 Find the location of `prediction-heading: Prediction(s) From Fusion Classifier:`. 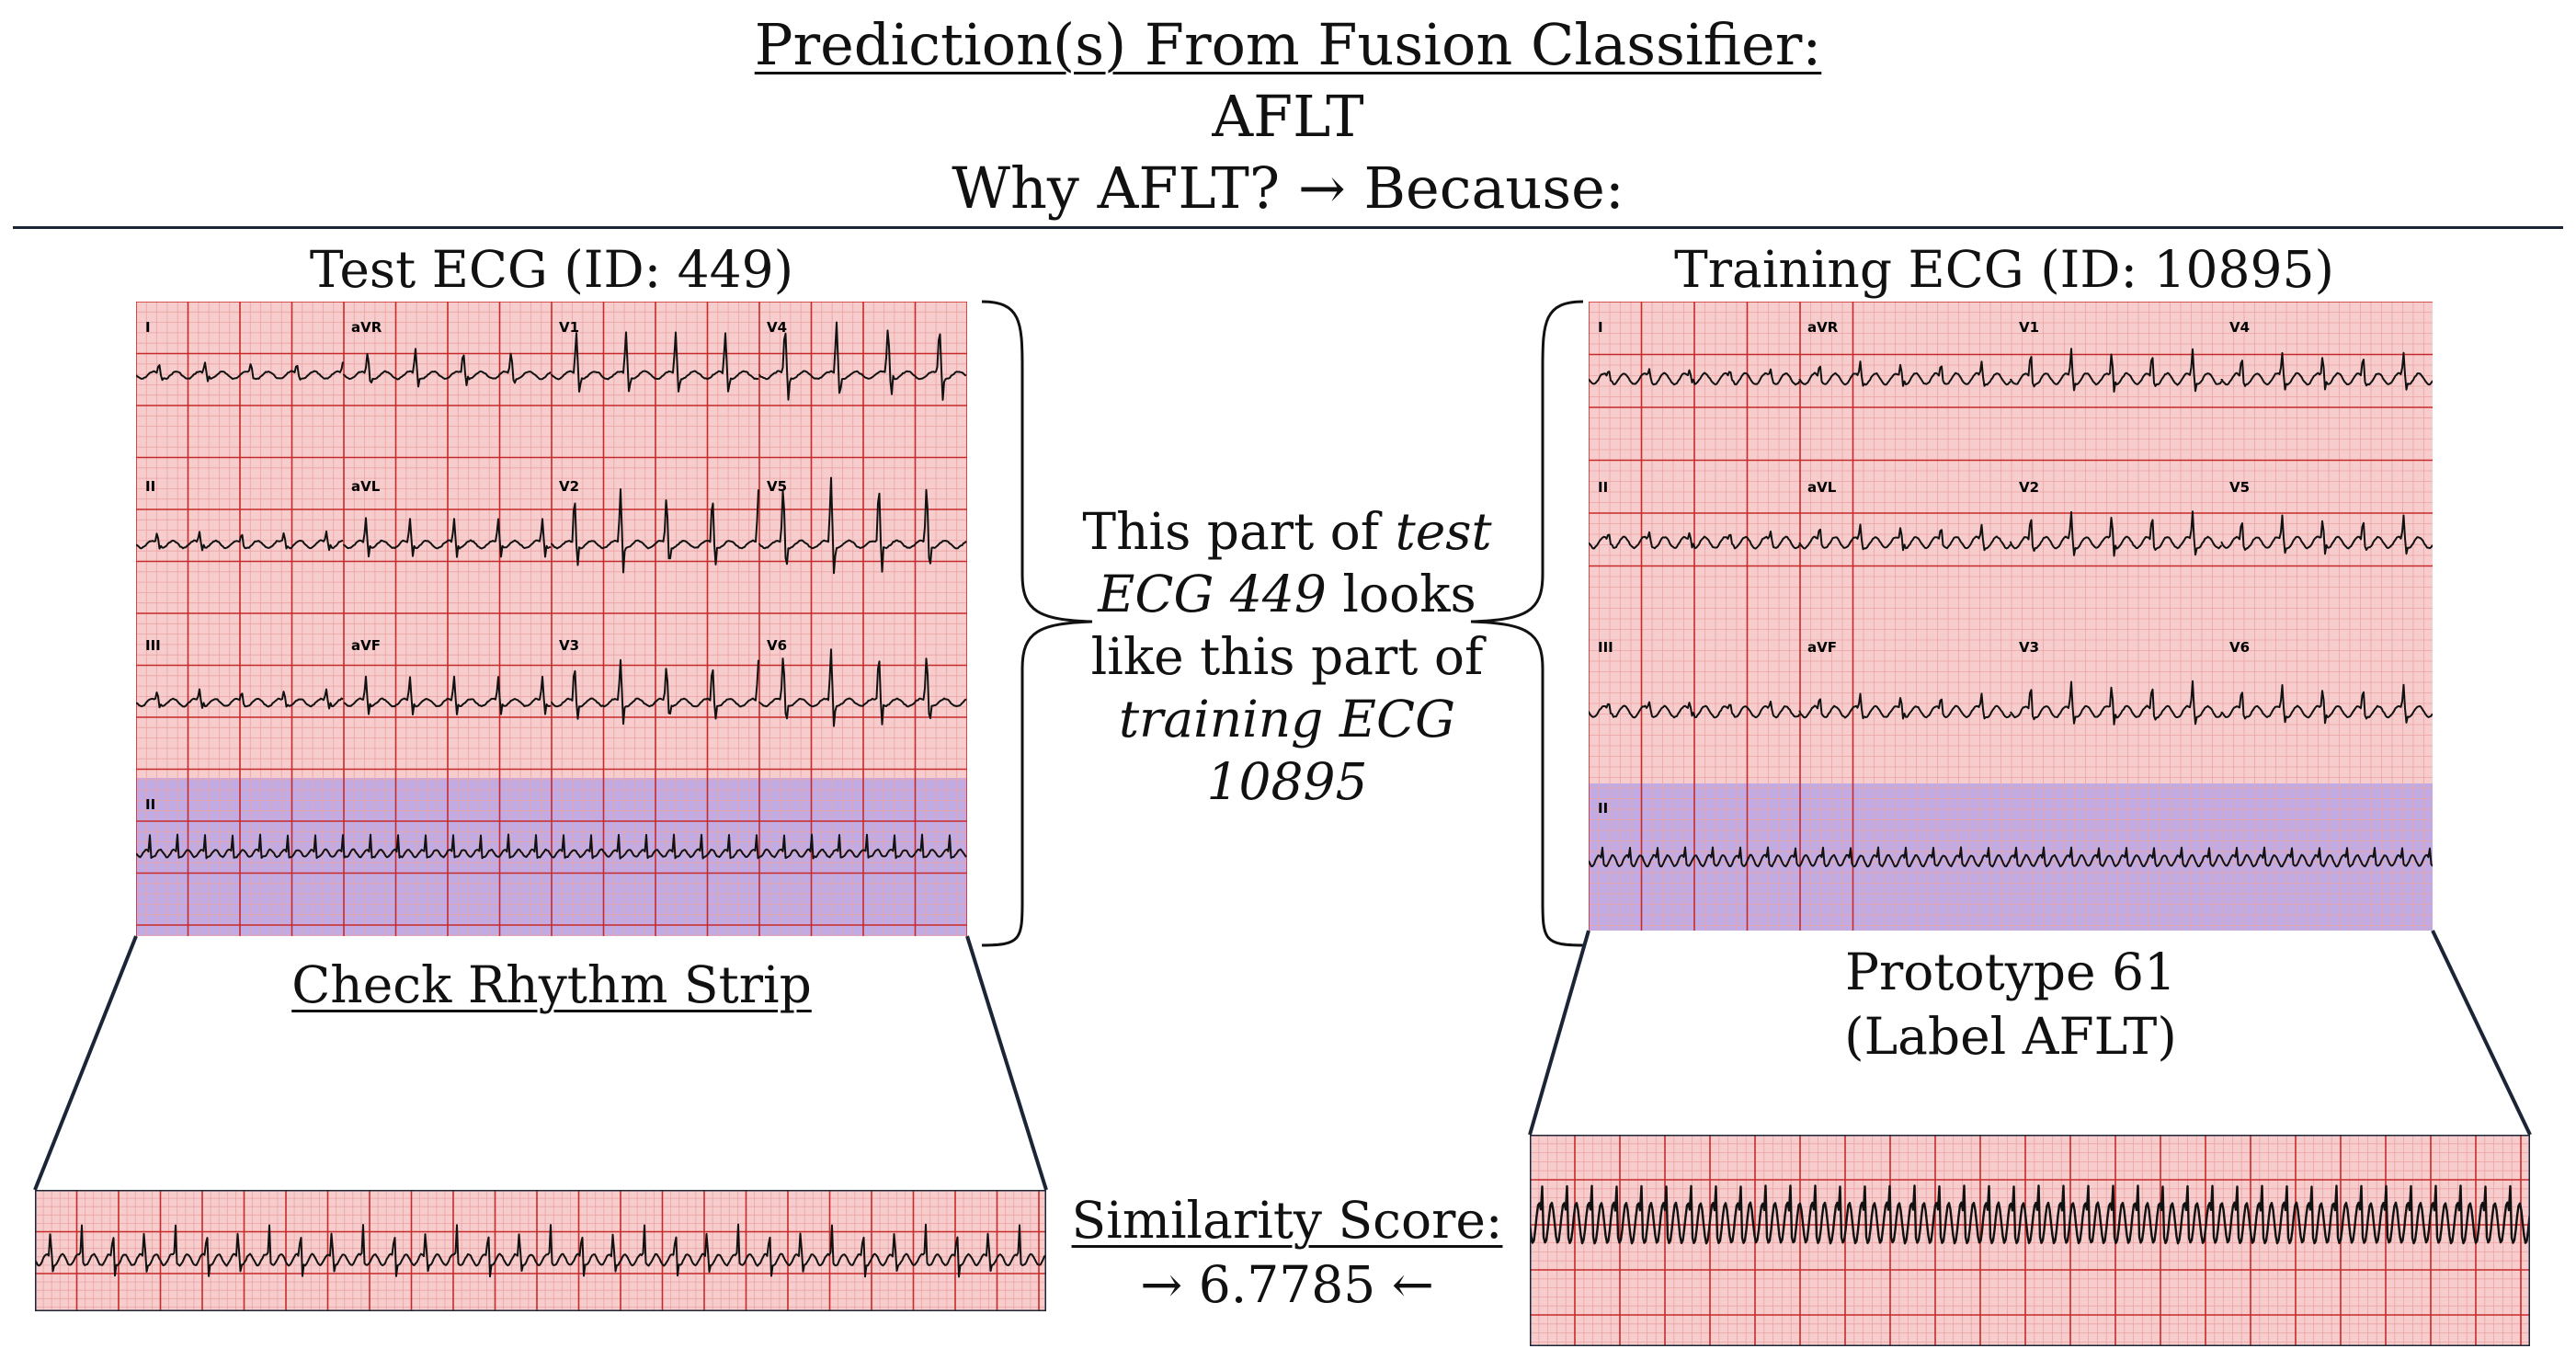

prediction-heading: Prediction(s) From Fusion Classifier: is located at coordinates (1288, 44).